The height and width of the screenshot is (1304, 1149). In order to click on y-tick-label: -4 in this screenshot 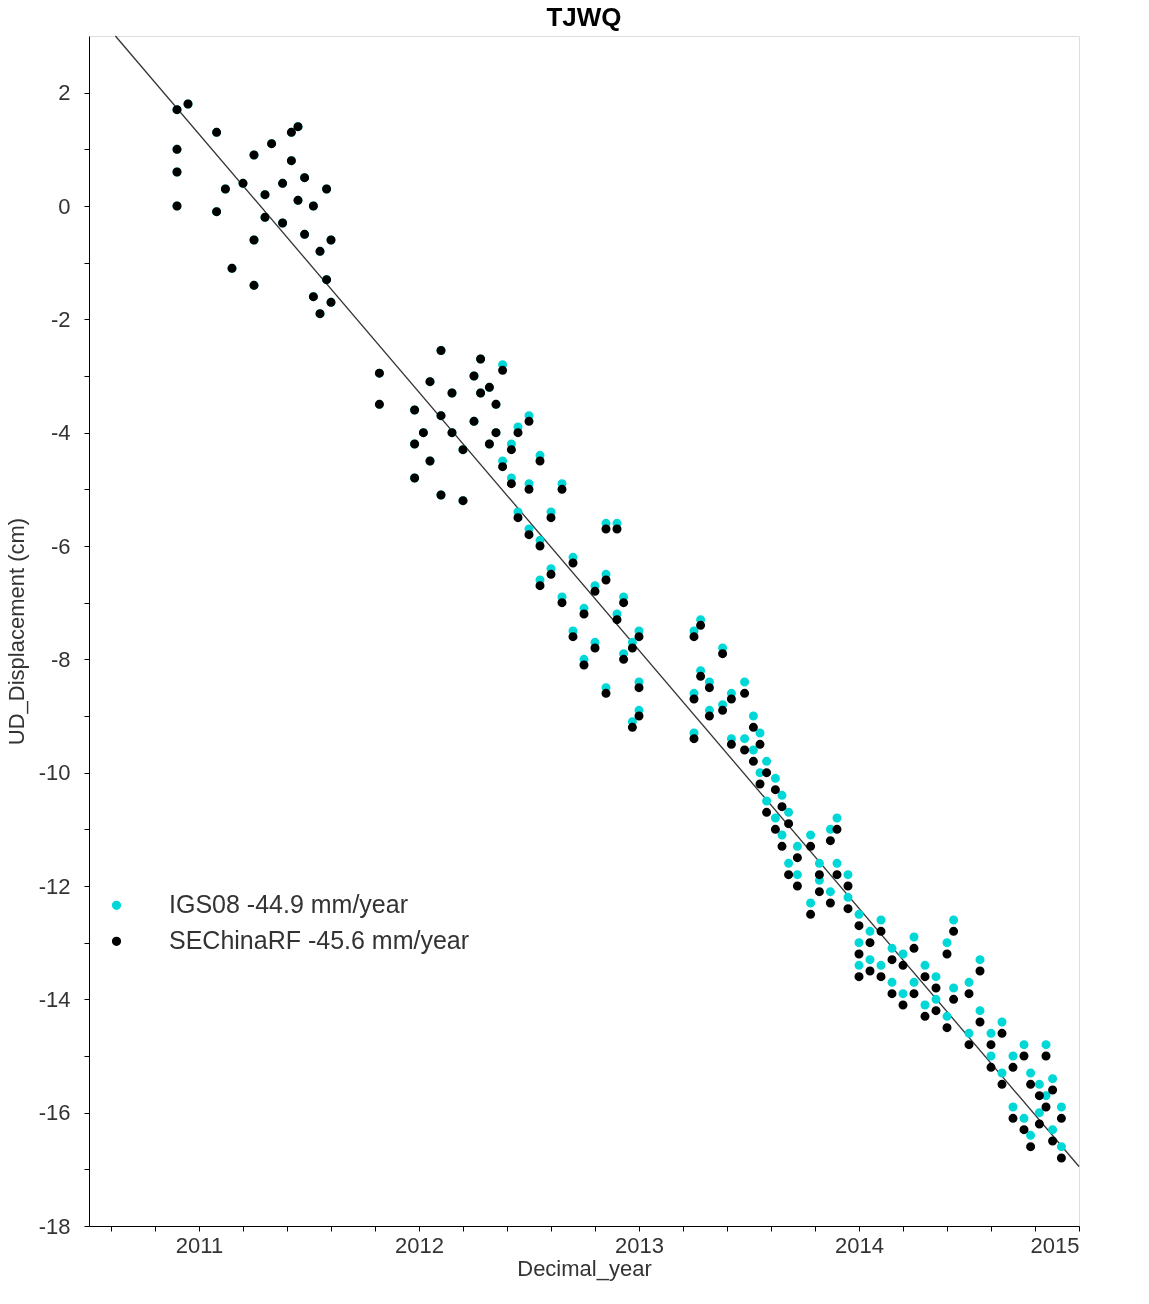, I will do `click(60, 433)`.